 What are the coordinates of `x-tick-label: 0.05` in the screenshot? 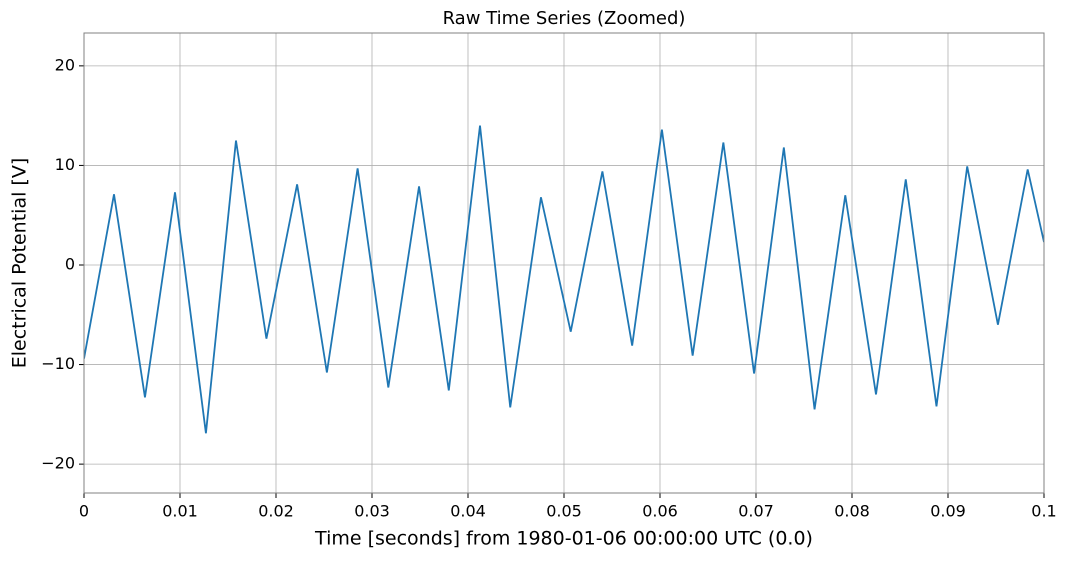 It's located at (564, 511).